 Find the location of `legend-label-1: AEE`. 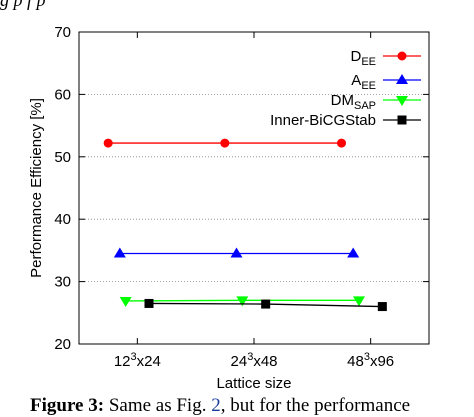

legend-label-1: AEE is located at coordinates (363, 82).